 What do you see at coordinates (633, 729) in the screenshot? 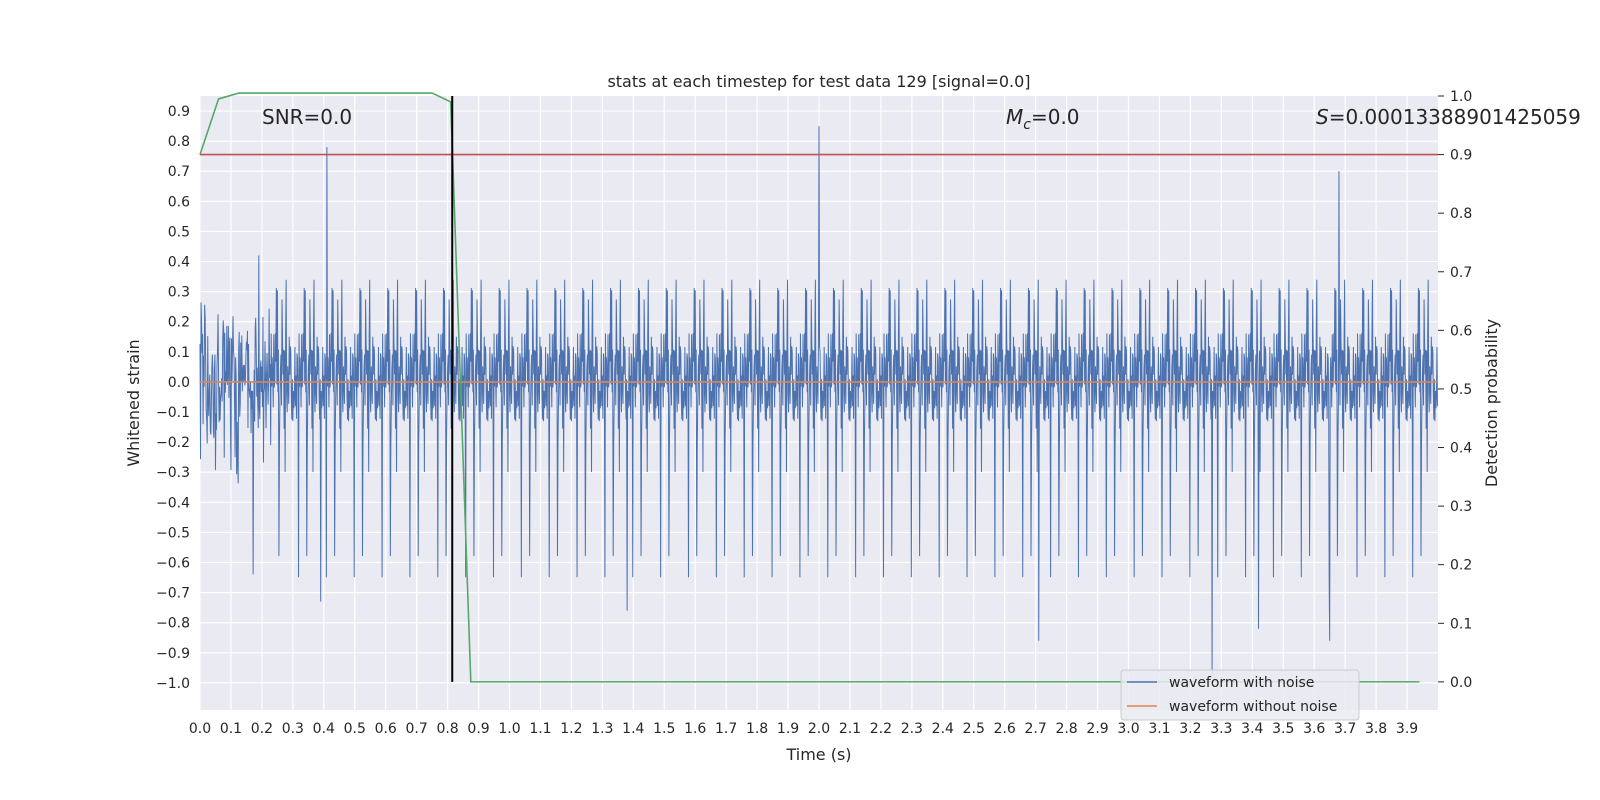
I see `x-tick-label: 1.4` at bounding box center [633, 729].